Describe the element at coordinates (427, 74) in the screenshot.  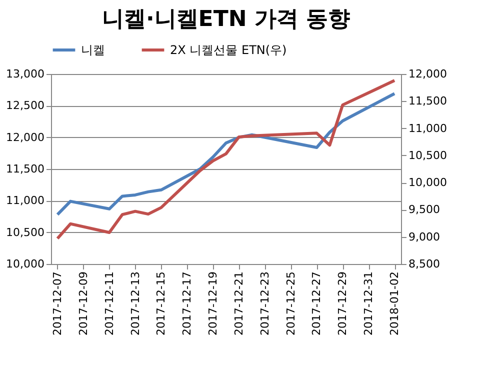
I see `y2-tick-label: 12,000` at that location.